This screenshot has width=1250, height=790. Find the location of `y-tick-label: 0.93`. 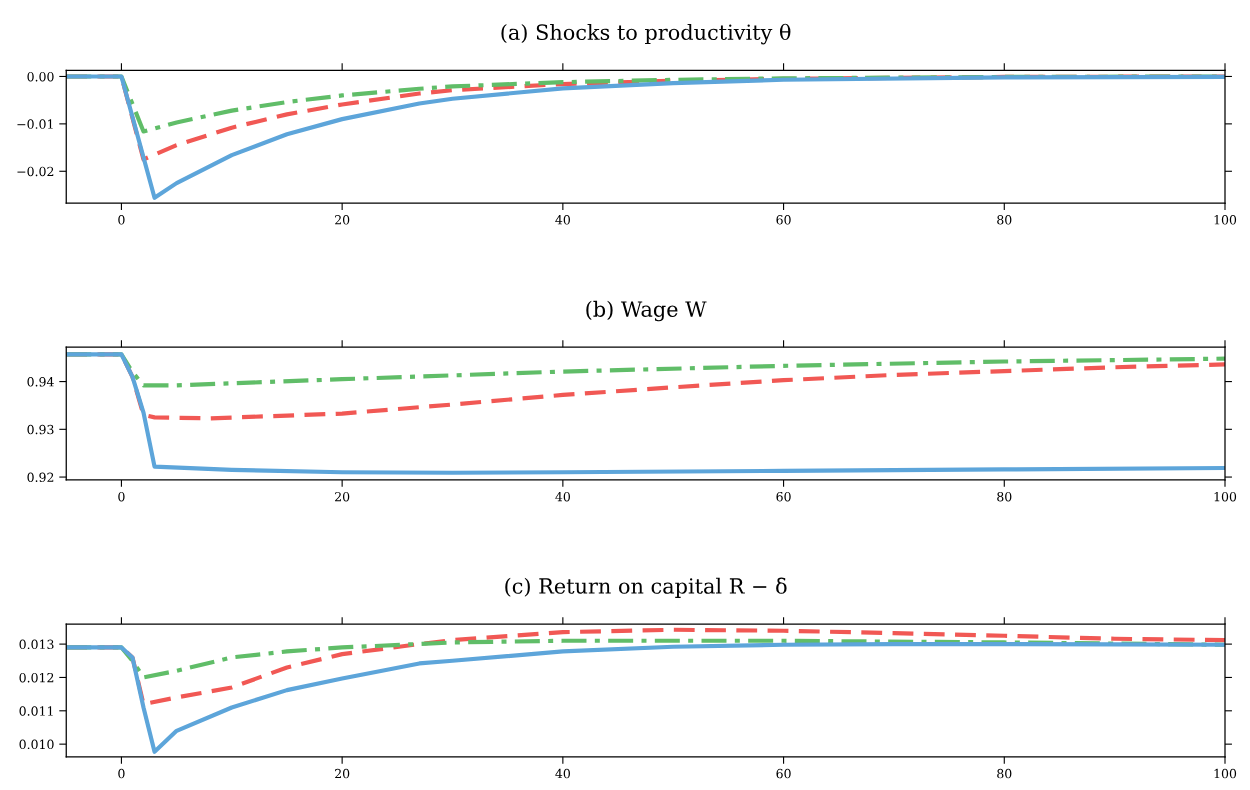

y-tick-label: 0.93 is located at coordinates (40, 429).